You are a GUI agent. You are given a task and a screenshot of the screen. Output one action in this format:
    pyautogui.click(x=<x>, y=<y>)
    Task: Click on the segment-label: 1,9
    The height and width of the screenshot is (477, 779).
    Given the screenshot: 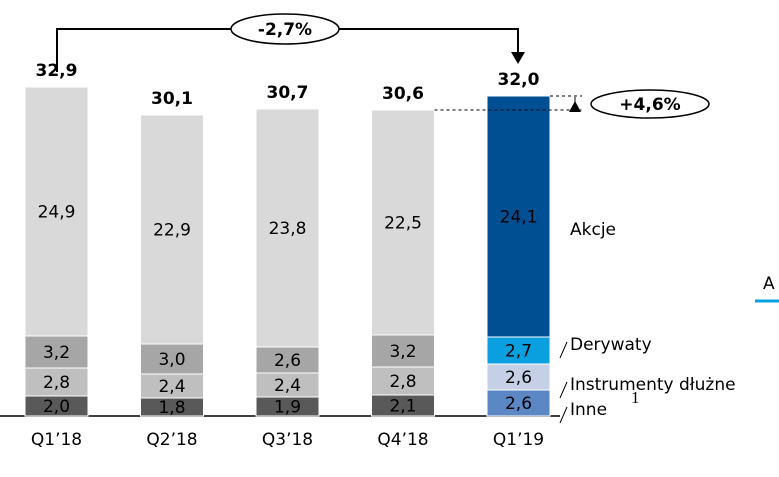 What is the action you would take?
    pyautogui.click(x=287, y=408)
    